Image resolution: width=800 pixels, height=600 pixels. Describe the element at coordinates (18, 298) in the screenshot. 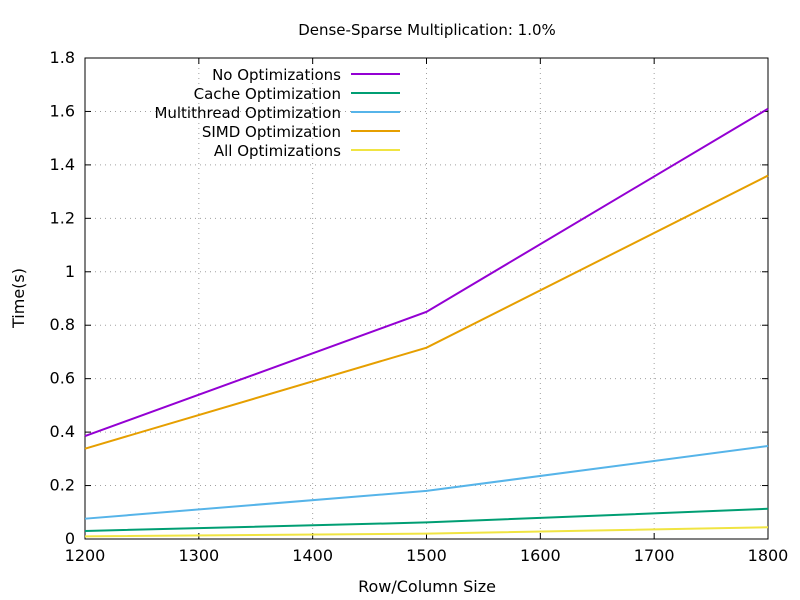

I see `y-axis-label: Time(s)` at that location.